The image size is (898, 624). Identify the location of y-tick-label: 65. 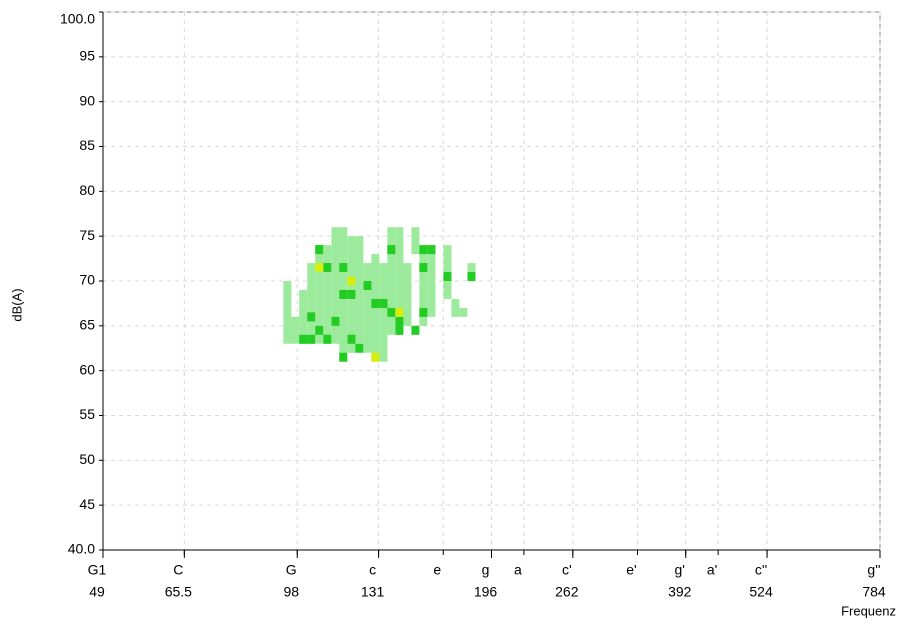
(87, 325).